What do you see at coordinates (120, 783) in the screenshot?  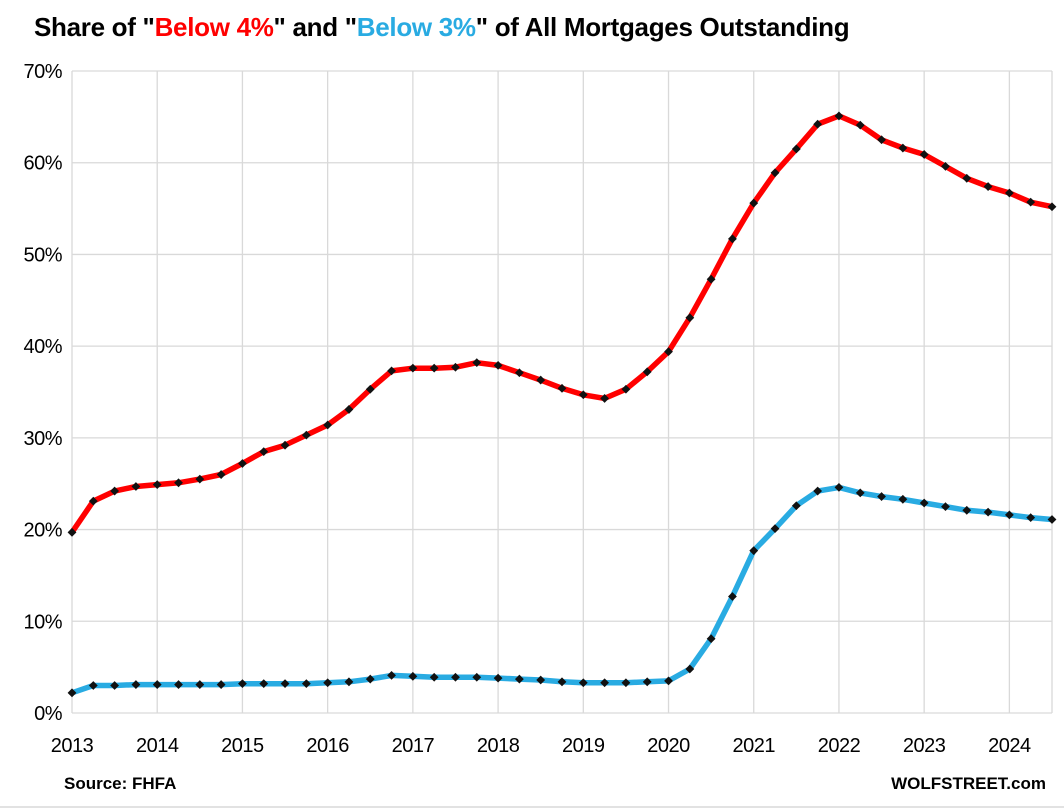 I see `source-note: Source: FHFA` at bounding box center [120, 783].